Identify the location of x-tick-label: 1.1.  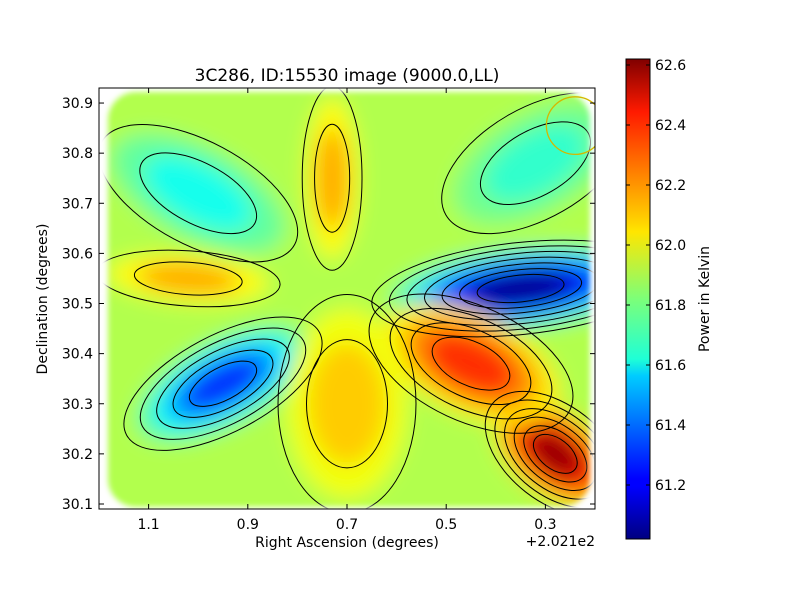
(148, 525).